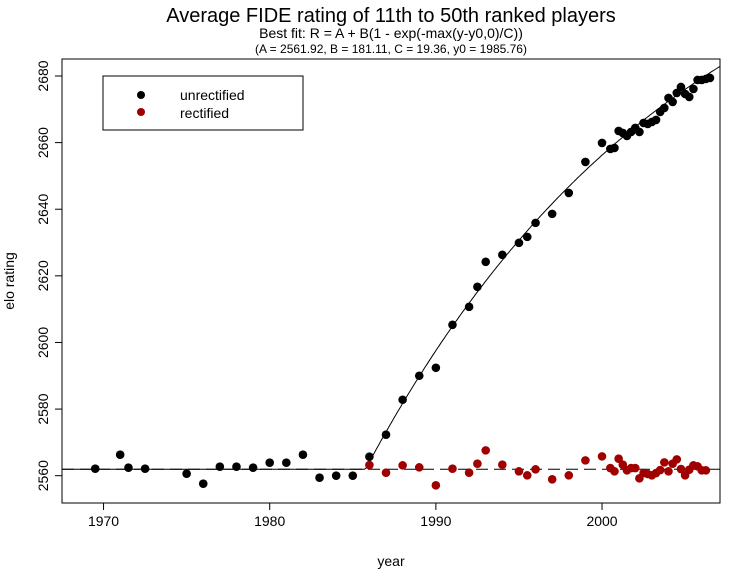 The width and height of the screenshot is (742, 578). What do you see at coordinates (43, 408) in the screenshot?
I see `y-tick-label: 2580` at bounding box center [43, 408].